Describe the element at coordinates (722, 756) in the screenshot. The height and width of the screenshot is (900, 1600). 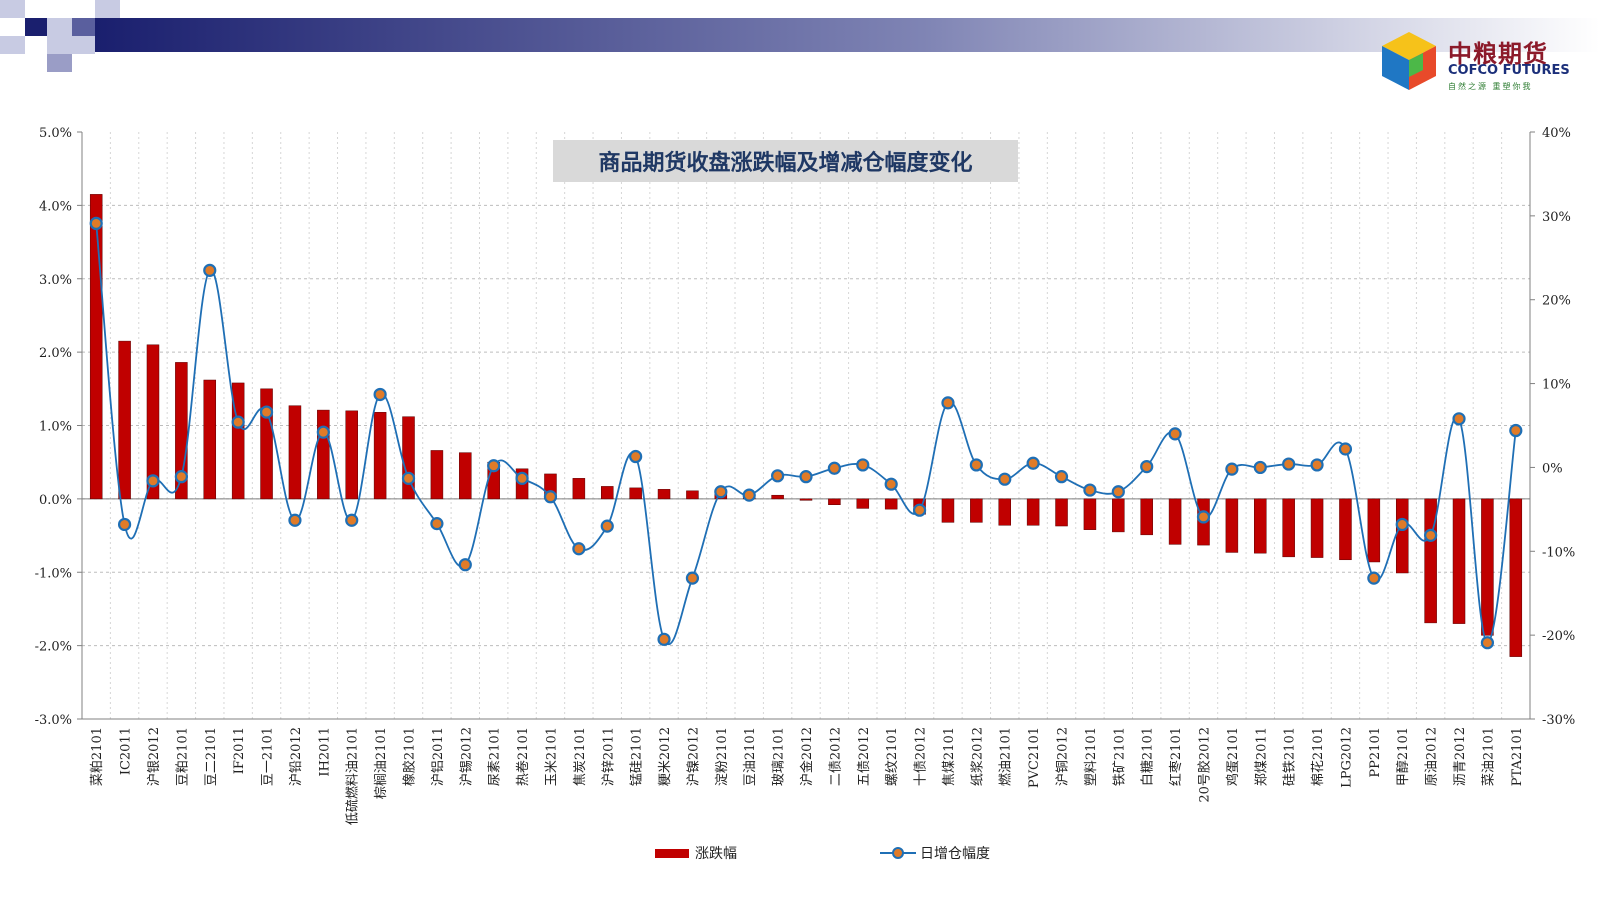
I see `category-label: 淀粉2101` at that location.